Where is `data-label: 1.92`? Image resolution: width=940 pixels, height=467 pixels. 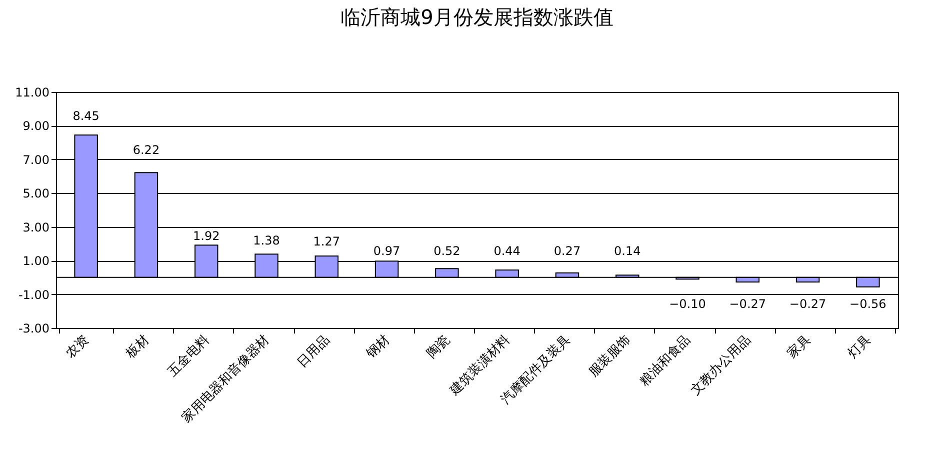
data-label: 1.92 is located at coordinates (206, 235).